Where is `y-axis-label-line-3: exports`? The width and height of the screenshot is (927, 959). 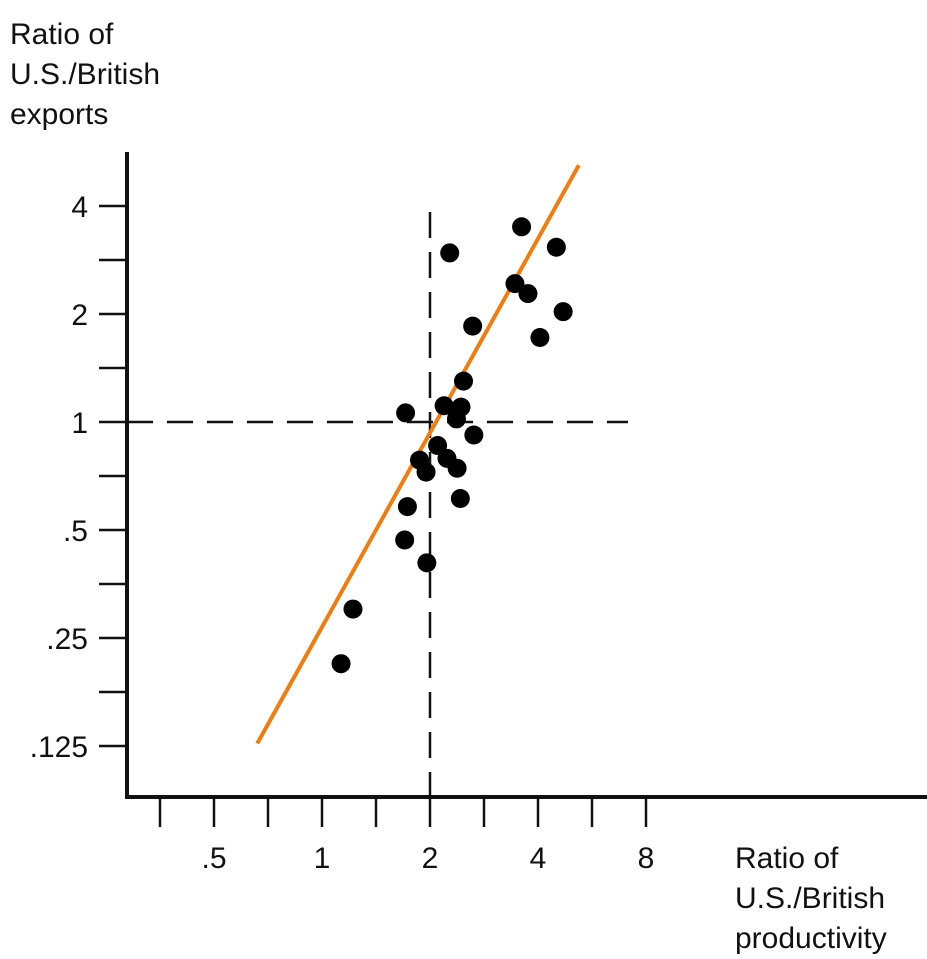 y-axis-label-line-3: exports is located at coordinates (59, 114).